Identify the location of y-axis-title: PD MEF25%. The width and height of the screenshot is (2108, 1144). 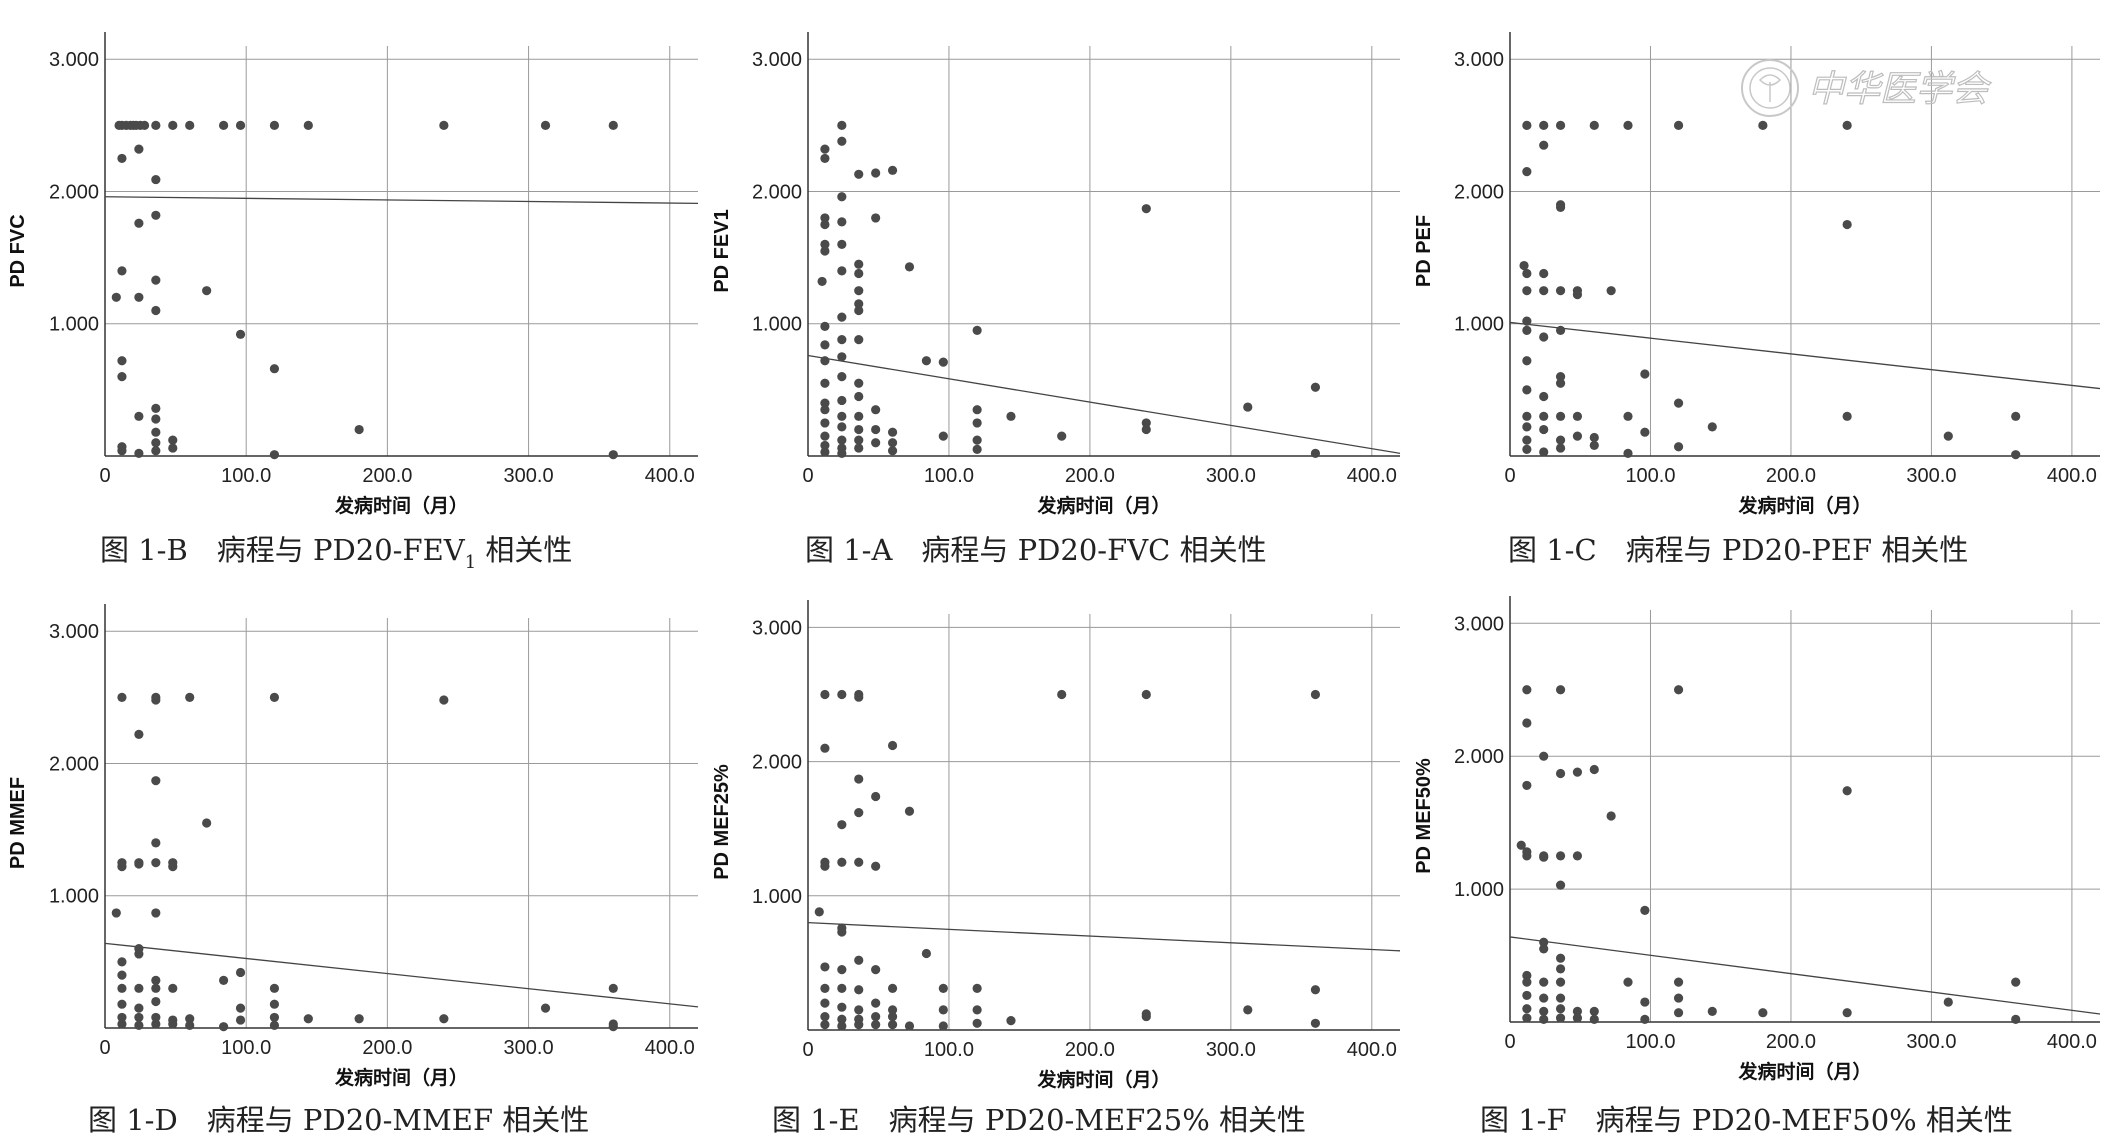
(722, 822).